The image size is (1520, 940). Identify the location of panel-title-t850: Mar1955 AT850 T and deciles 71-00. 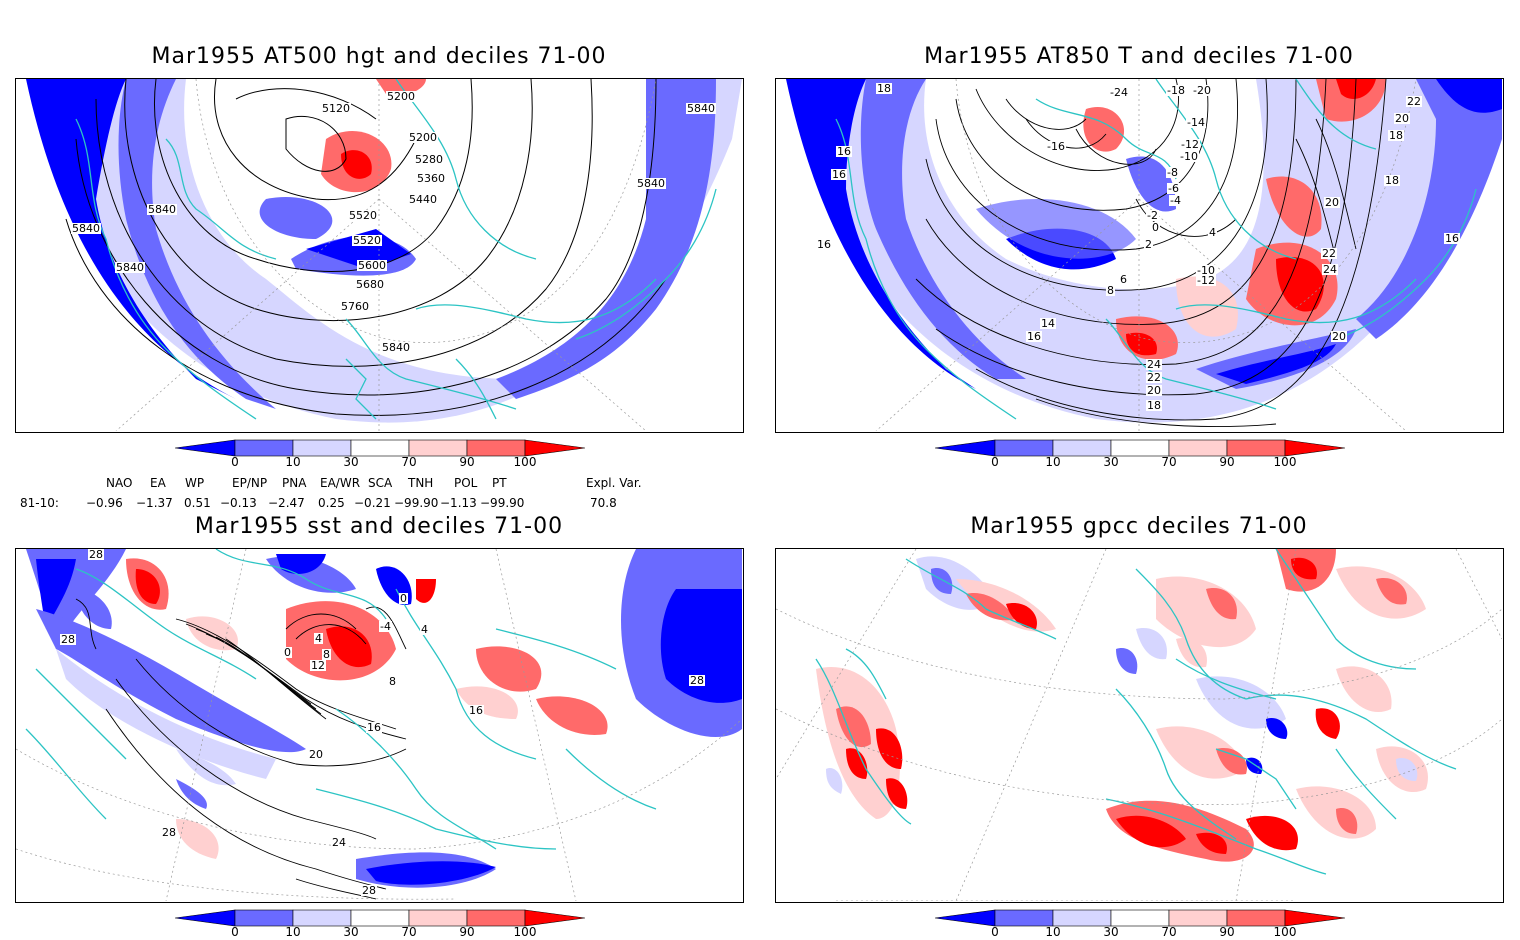
(1139, 56).